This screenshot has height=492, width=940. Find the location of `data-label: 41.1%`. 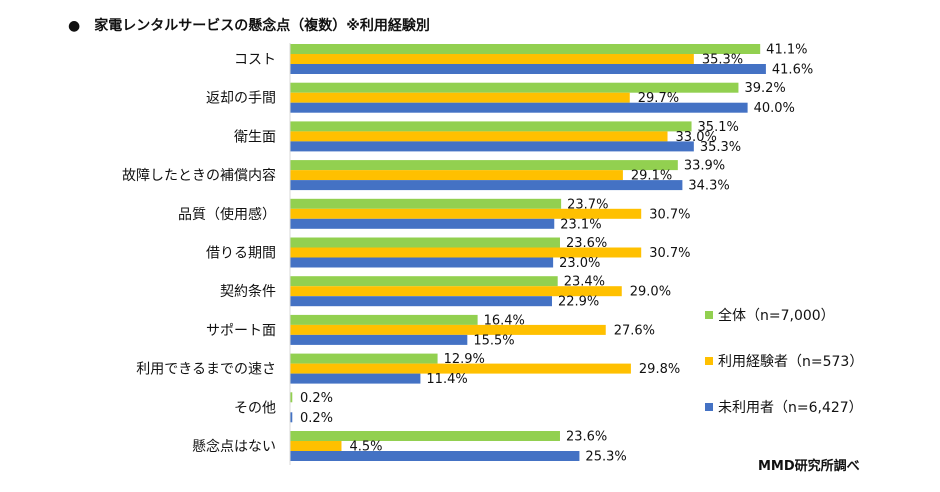

data-label: 41.1% is located at coordinates (786, 50).